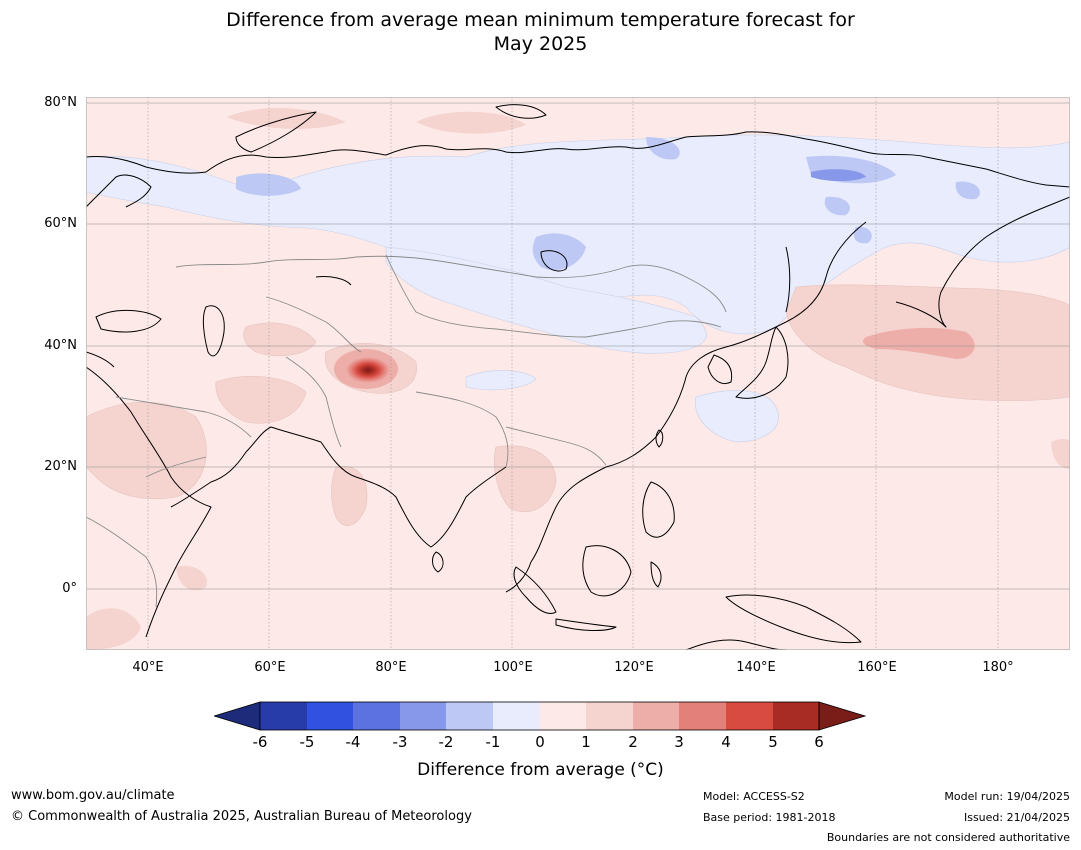 The height and width of the screenshot is (850, 1081). Describe the element at coordinates (769, 817) in the screenshot. I see `base-period-text: Base period: 1981-2018` at that location.